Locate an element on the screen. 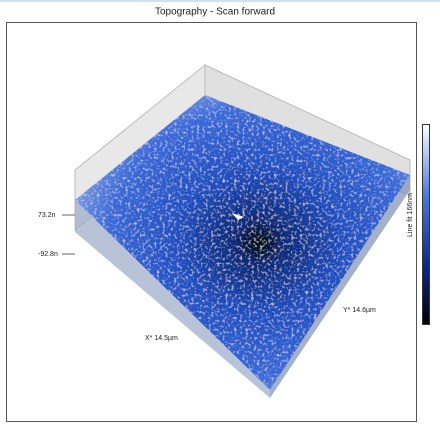 This screenshot has width=440, height=434. x-axis-label: X* 14.5µm is located at coordinates (161, 338).